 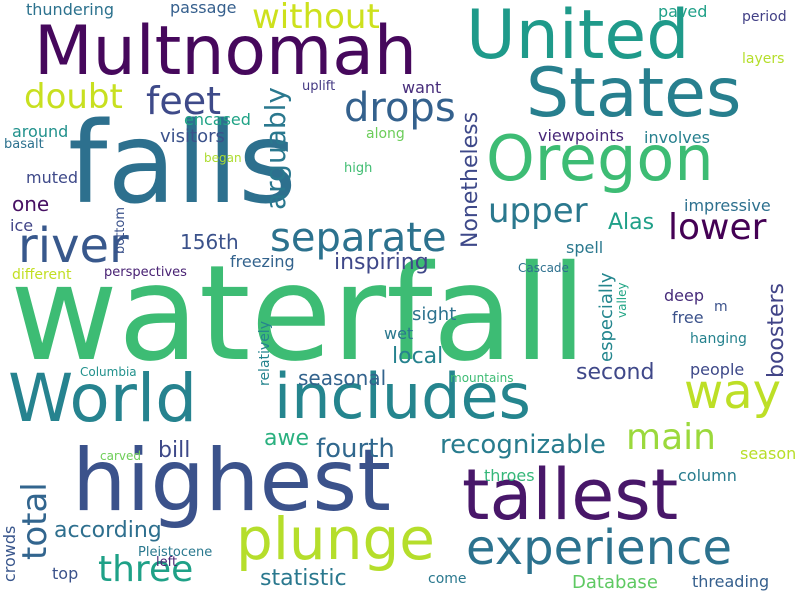 I want to click on word-database: Database, so click(x=615, y=582).